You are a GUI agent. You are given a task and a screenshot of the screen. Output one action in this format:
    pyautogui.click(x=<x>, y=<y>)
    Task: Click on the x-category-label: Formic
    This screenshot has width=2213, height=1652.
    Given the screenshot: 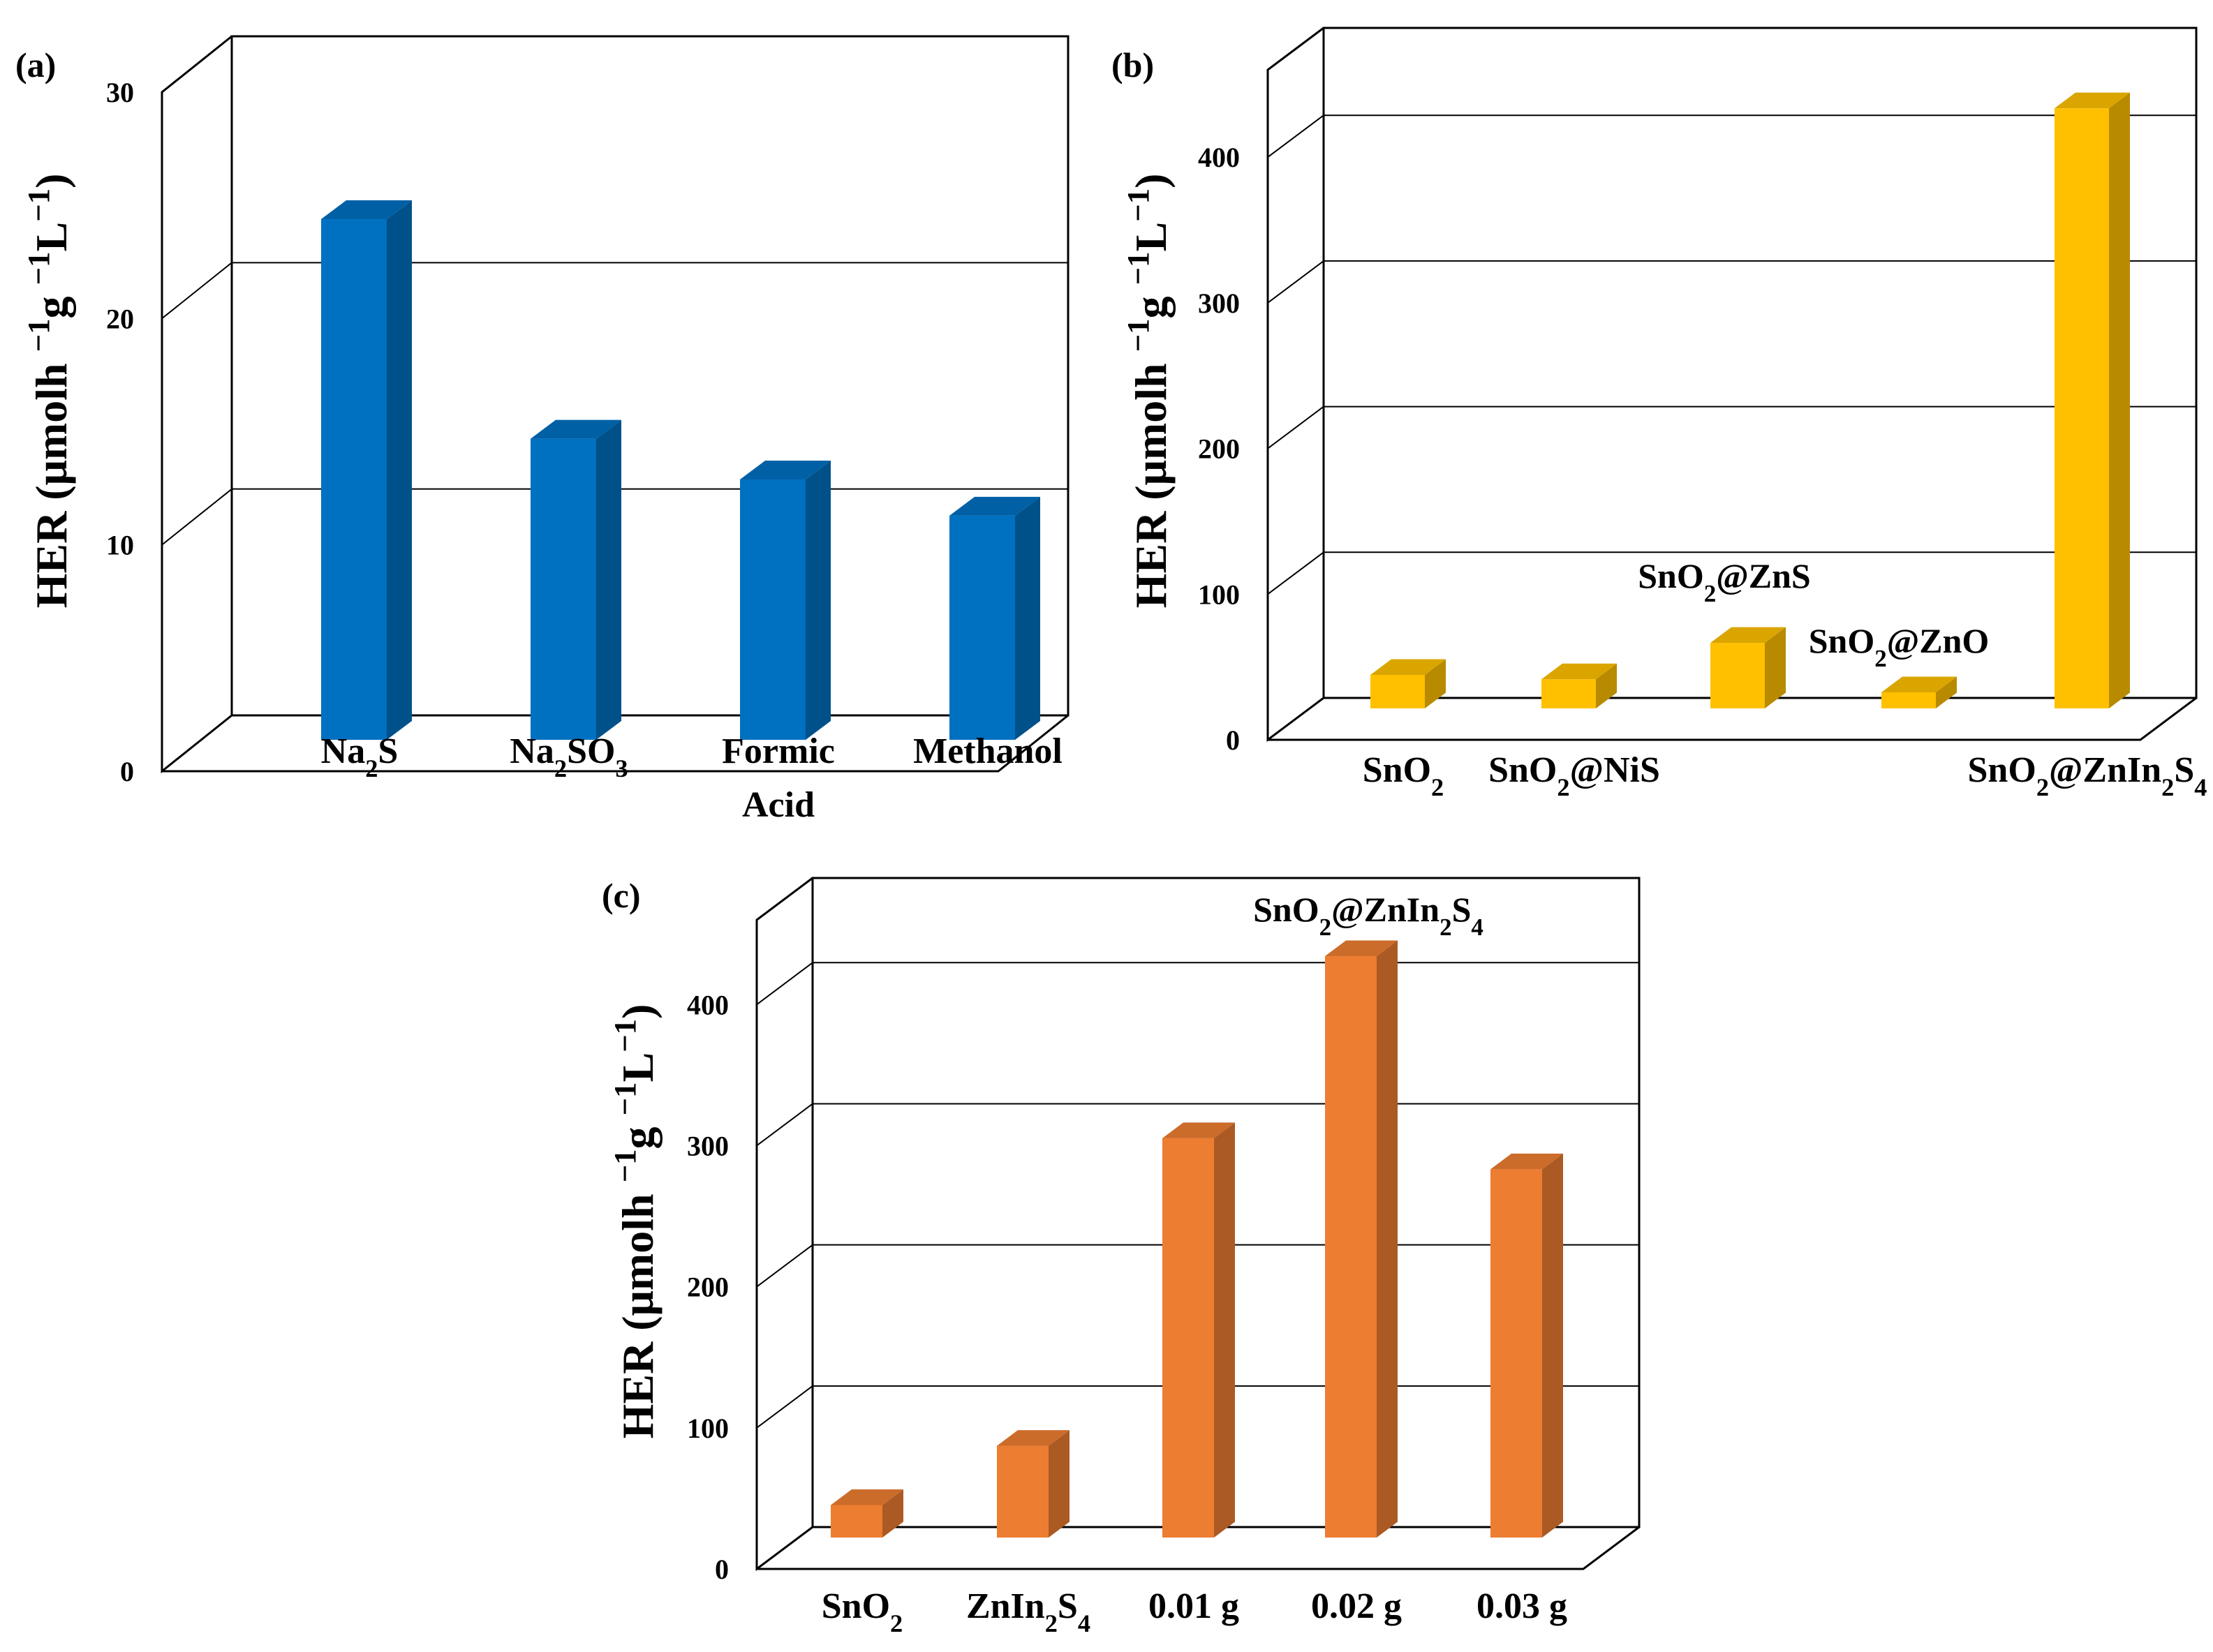 What is the action you would take?
    pyautogui.click(x=778, y=751)
    